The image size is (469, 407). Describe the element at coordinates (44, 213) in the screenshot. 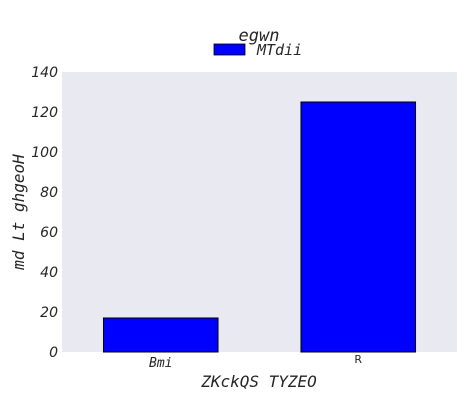

I see `y-axis-ticks: 0 20 40 60 80 100 120 140` at that location.